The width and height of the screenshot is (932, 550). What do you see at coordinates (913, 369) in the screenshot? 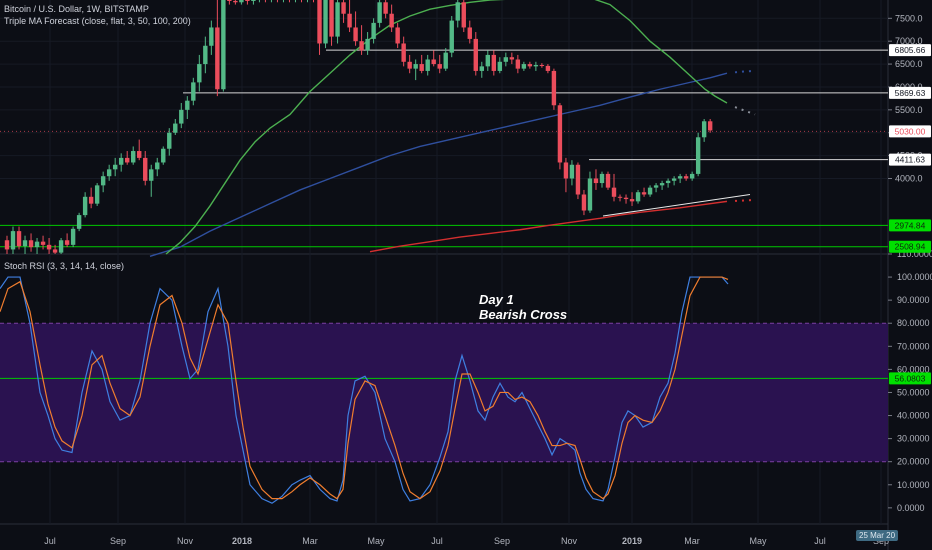
I see `osc-tick-label: 60.0000` at bounding box center [913, 369].